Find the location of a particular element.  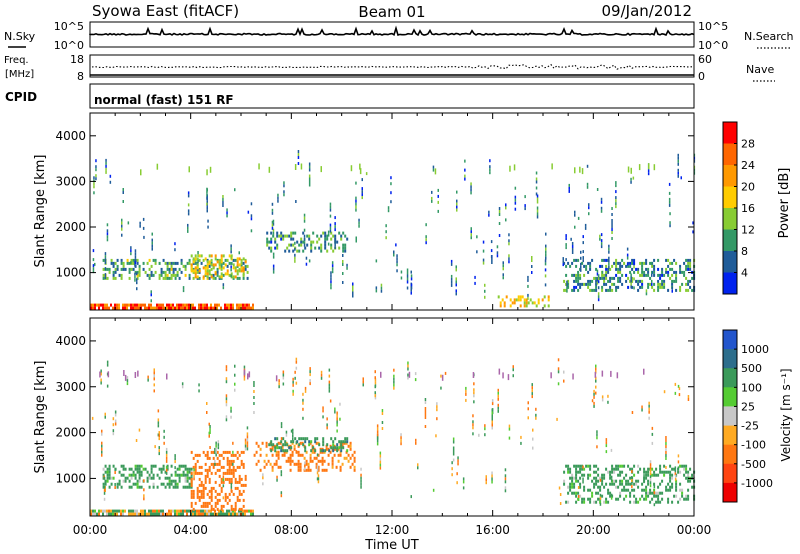

freq-left-tick-bottom: 8 is located at coordinates (80, 76).